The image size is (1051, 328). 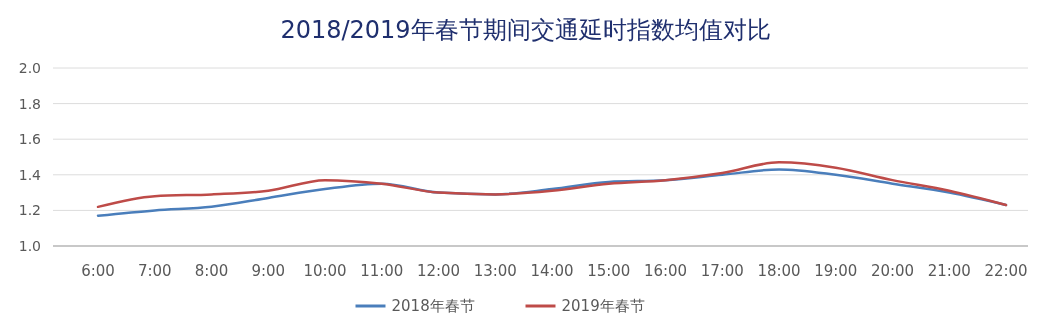 I want to click on x-tick-label: 11:00, so click(x=382, y=271).